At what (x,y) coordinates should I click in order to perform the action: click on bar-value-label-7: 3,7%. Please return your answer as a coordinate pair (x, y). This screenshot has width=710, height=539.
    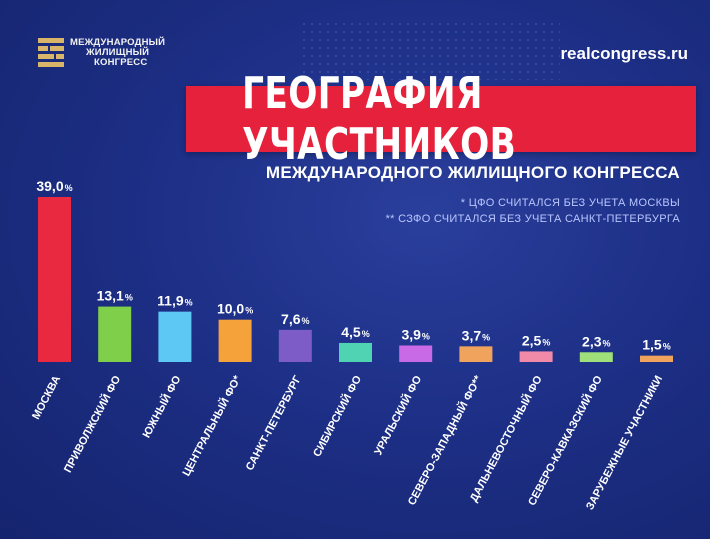
    Looking at the image, I should click on (476, 335).